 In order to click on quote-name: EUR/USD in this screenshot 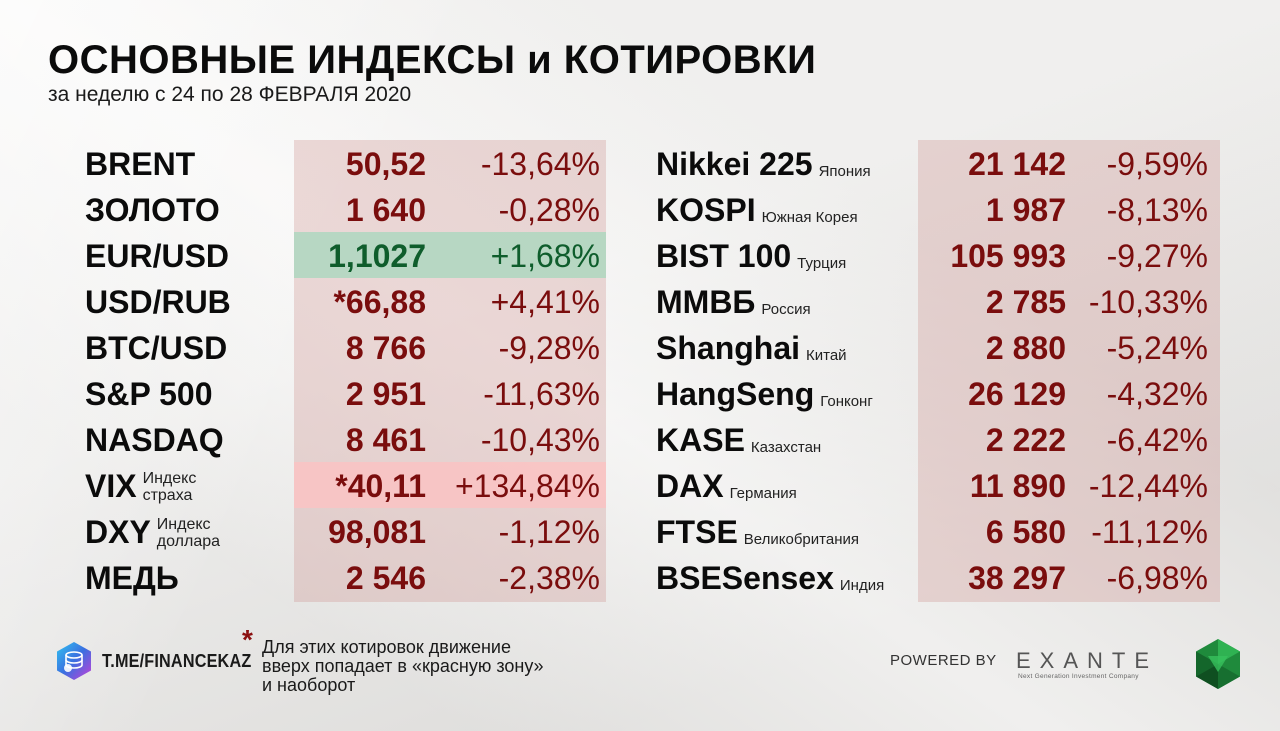, I will do `click(157, 256)`.